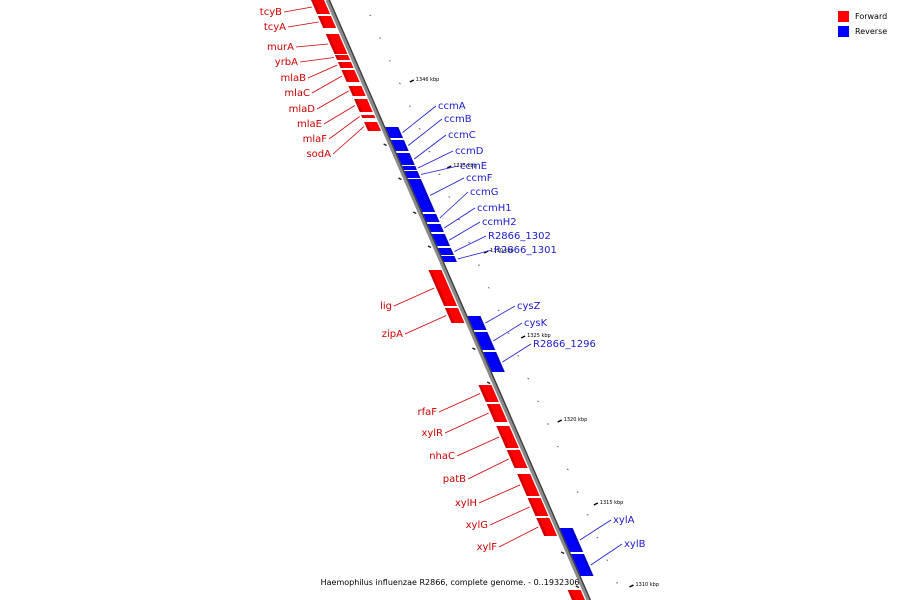  What do you see at coordinates (322, 71) in the screenshot?
I see `gene-mlaB-leader` at bounding box center [322, 71].